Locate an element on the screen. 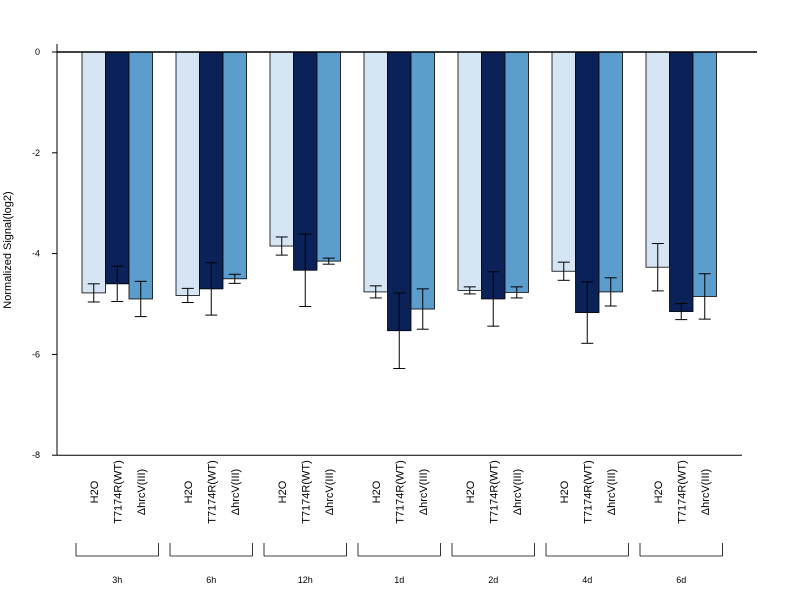 The height and width of the screenshot is (600, 800). y-tick-label: -6 is located at coordinates (36, 354).